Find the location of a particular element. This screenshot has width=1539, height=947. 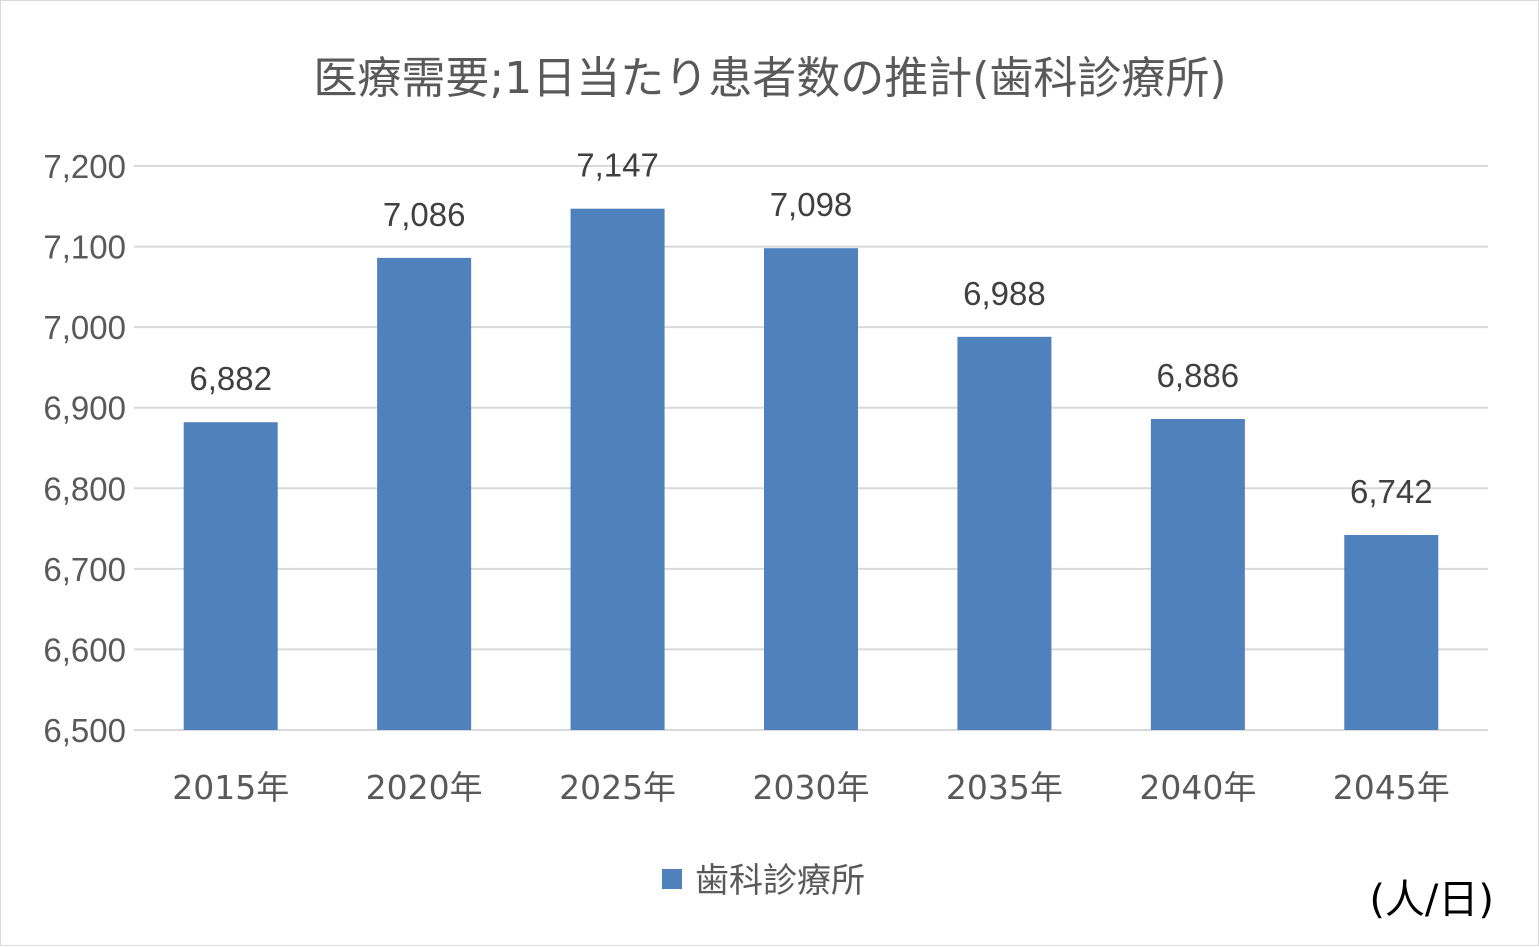

unit-note: (人/日) is located at coordinates (1431, 900).